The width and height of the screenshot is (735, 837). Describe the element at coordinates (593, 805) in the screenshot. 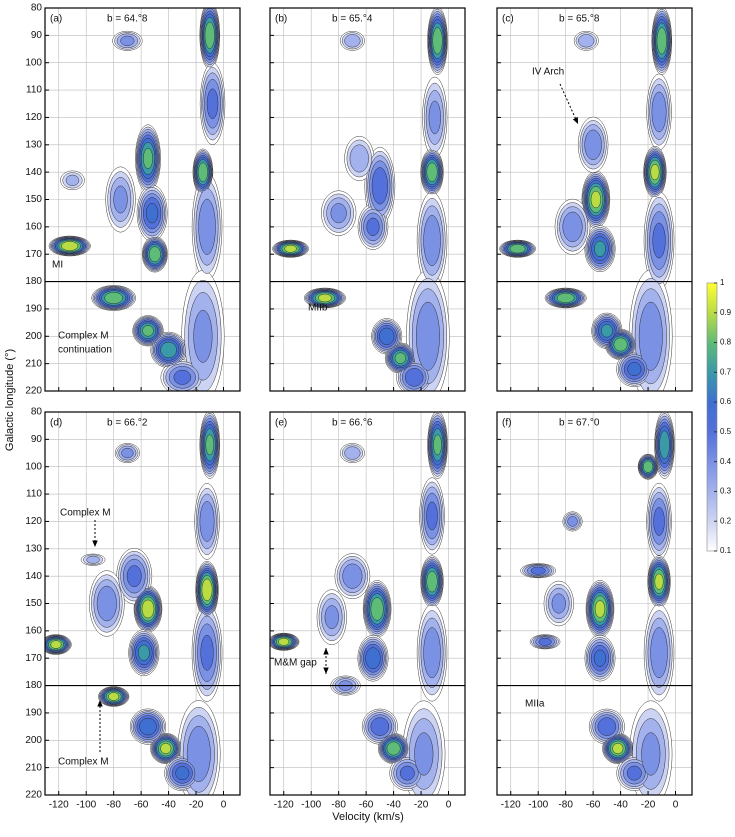

I see `x-tick-label: -60` at that location.